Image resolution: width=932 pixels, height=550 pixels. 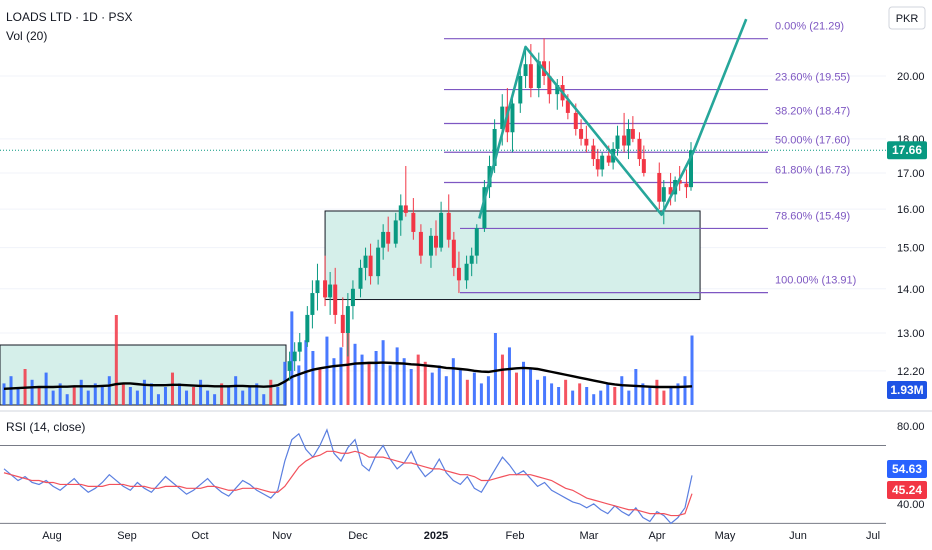 What do you see at coordinates (461, 536) in the screenshot?
I see `time-axis-ticks: Aug Sep Oct Nov Dec 2025 Feb Mar Apr May Jun Jul` at bounding box center [461, 536].